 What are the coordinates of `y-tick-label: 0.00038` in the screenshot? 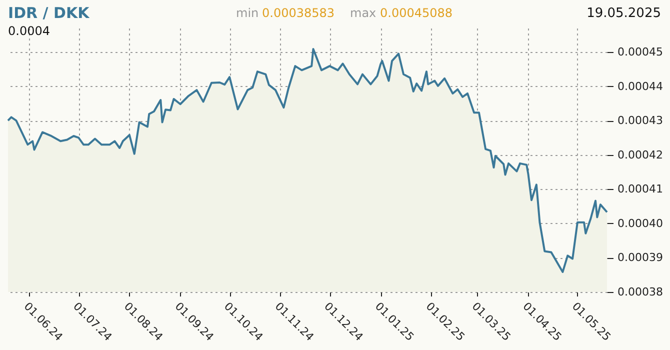 It's located at (640, 292).